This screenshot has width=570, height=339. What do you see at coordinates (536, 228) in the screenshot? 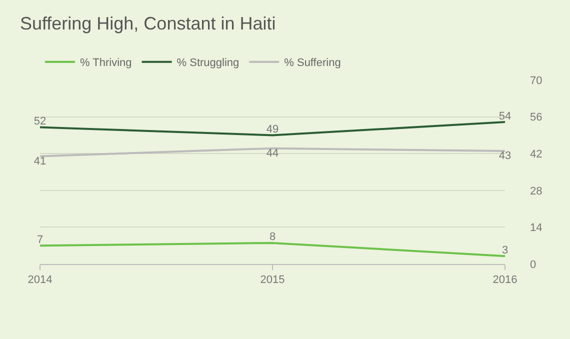
I see `y-tick-label: 14` at bounding box center [536, 228].